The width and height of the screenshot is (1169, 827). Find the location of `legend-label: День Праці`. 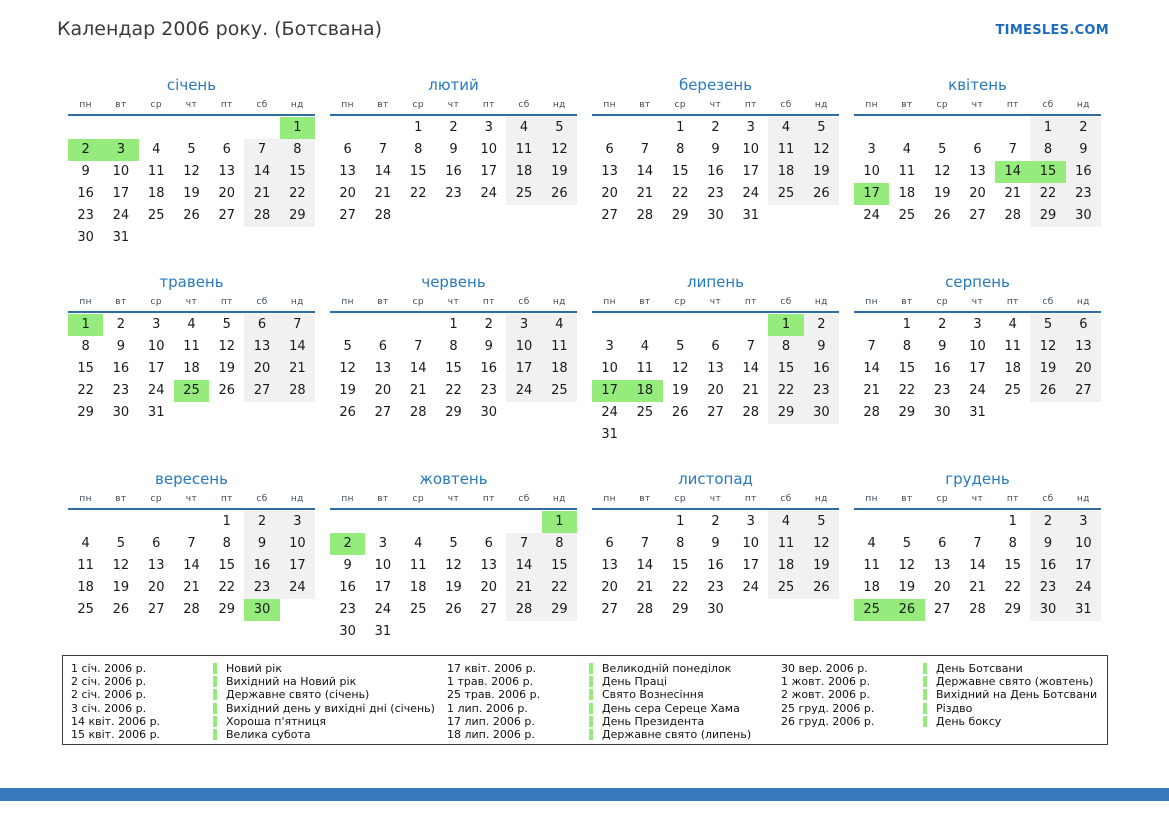

legend-label: День Праці is located at coordinates (635, 682).